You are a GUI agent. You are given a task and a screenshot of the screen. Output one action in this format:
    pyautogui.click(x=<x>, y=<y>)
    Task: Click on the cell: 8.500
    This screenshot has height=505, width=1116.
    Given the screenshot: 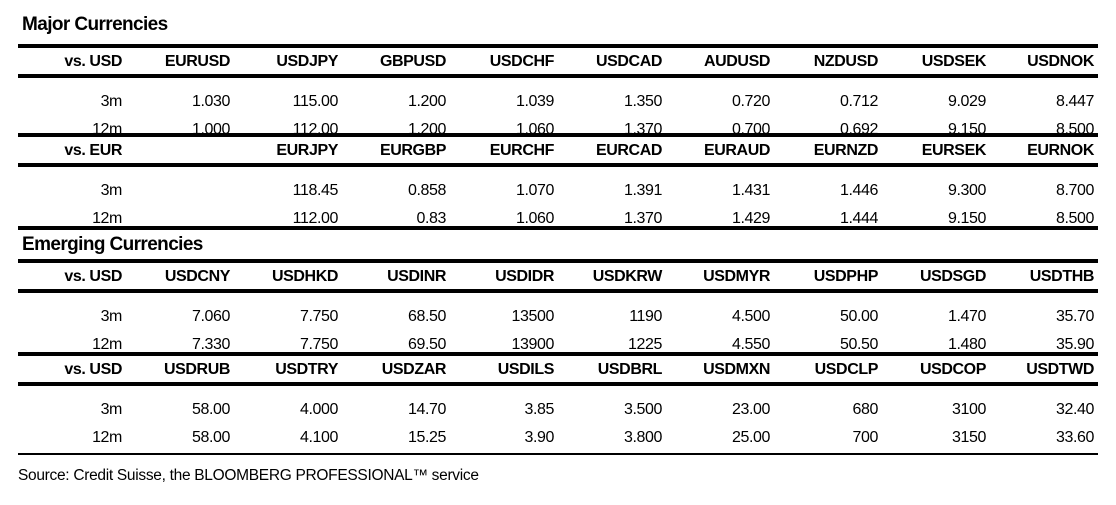 What is the action you would take?
    pyautogui.click(x=1074, y=218)
    